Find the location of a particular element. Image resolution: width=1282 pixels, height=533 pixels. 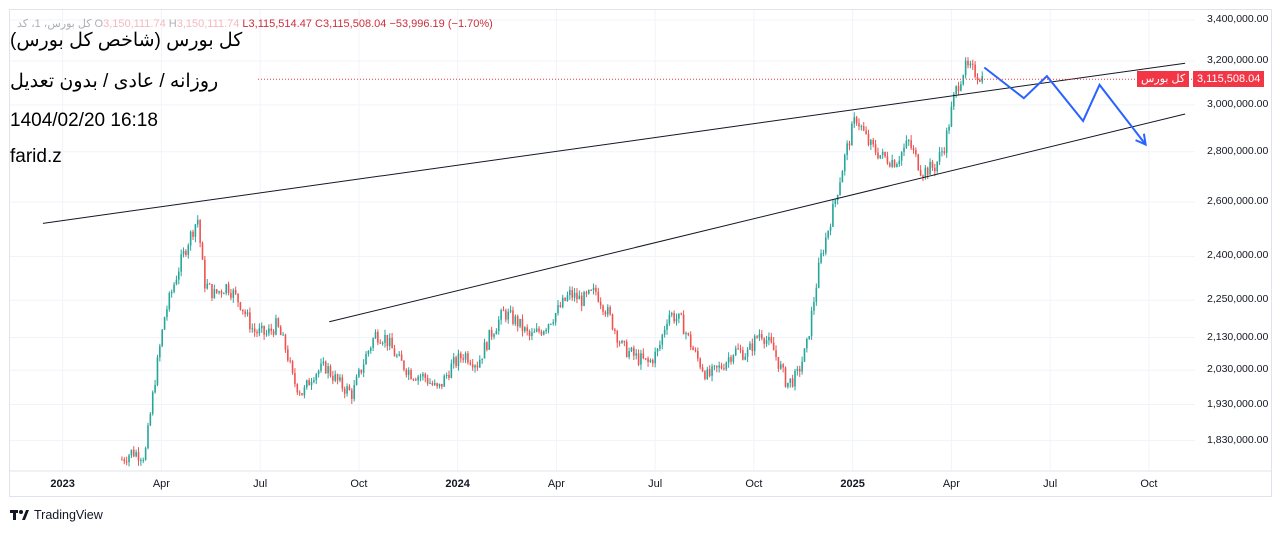

time-axis-label: 2025 is located at coordinates (852, 484).